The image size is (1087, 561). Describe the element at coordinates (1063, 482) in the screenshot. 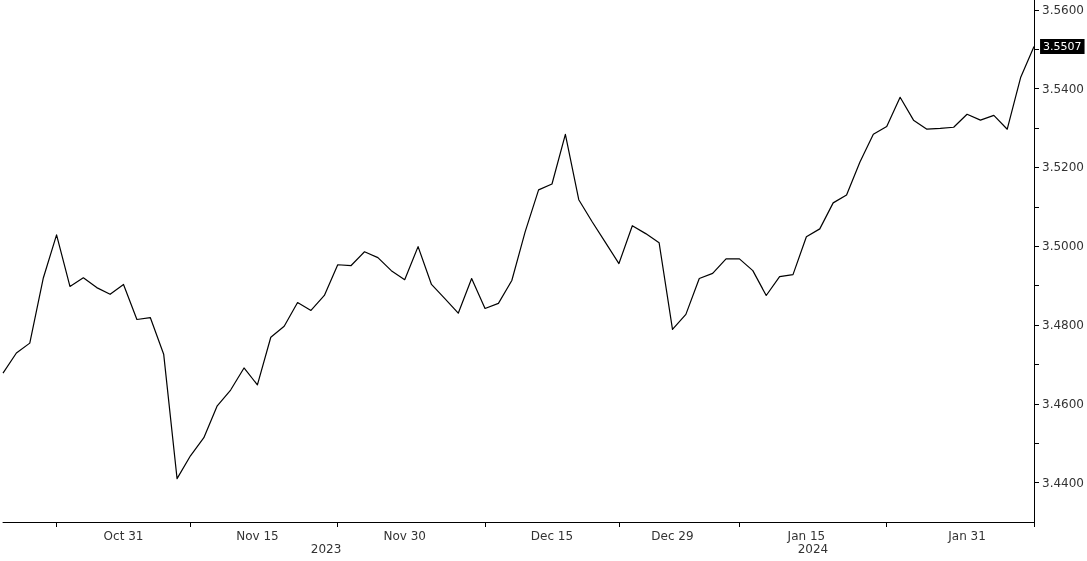

I see `y-tick-label: 3.4400` at that location.